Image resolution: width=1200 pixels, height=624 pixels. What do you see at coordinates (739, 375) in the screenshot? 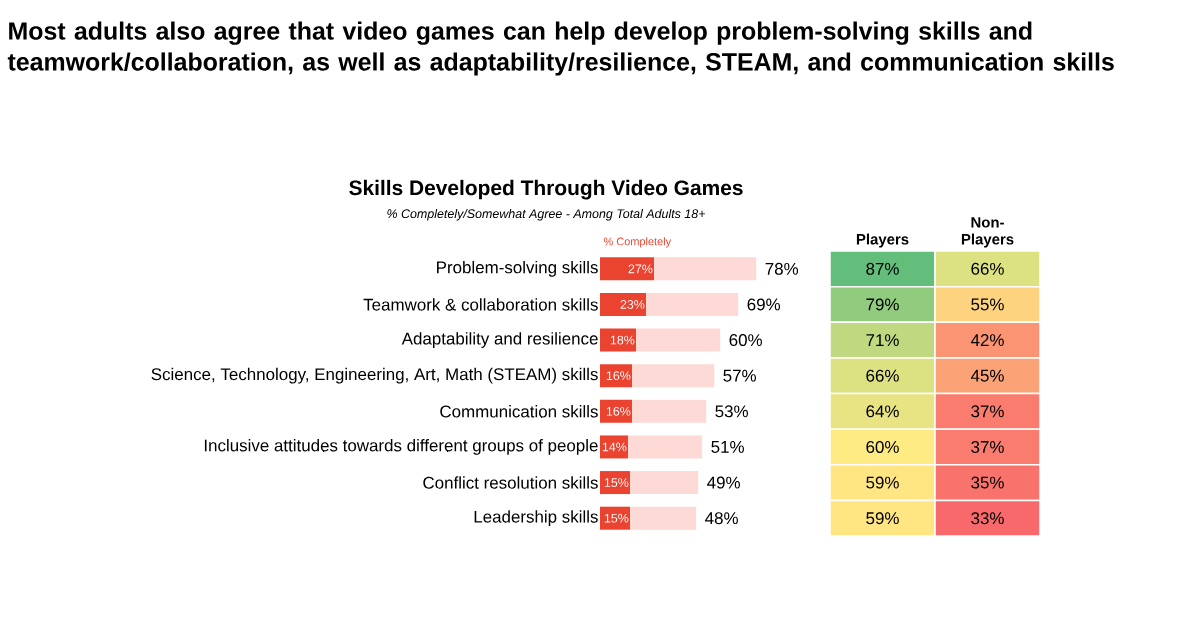
I see `total-label: 57%` at bounding box center [739, 375].